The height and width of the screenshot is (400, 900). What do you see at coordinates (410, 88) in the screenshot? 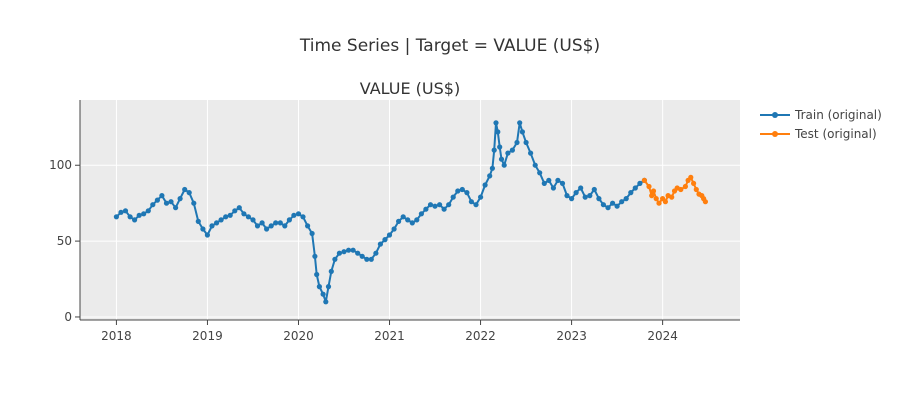
I see `chart-title: VALUE (US$)` at bounding box center [410, 88].